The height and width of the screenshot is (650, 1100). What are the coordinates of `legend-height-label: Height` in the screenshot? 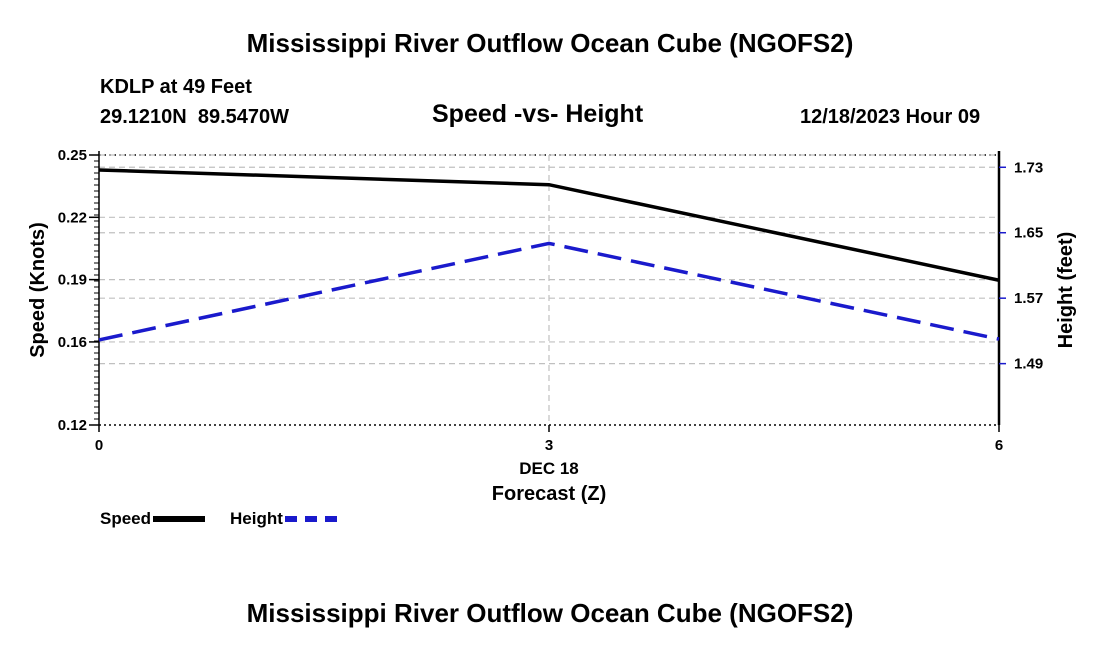 It's located at (256, 518).